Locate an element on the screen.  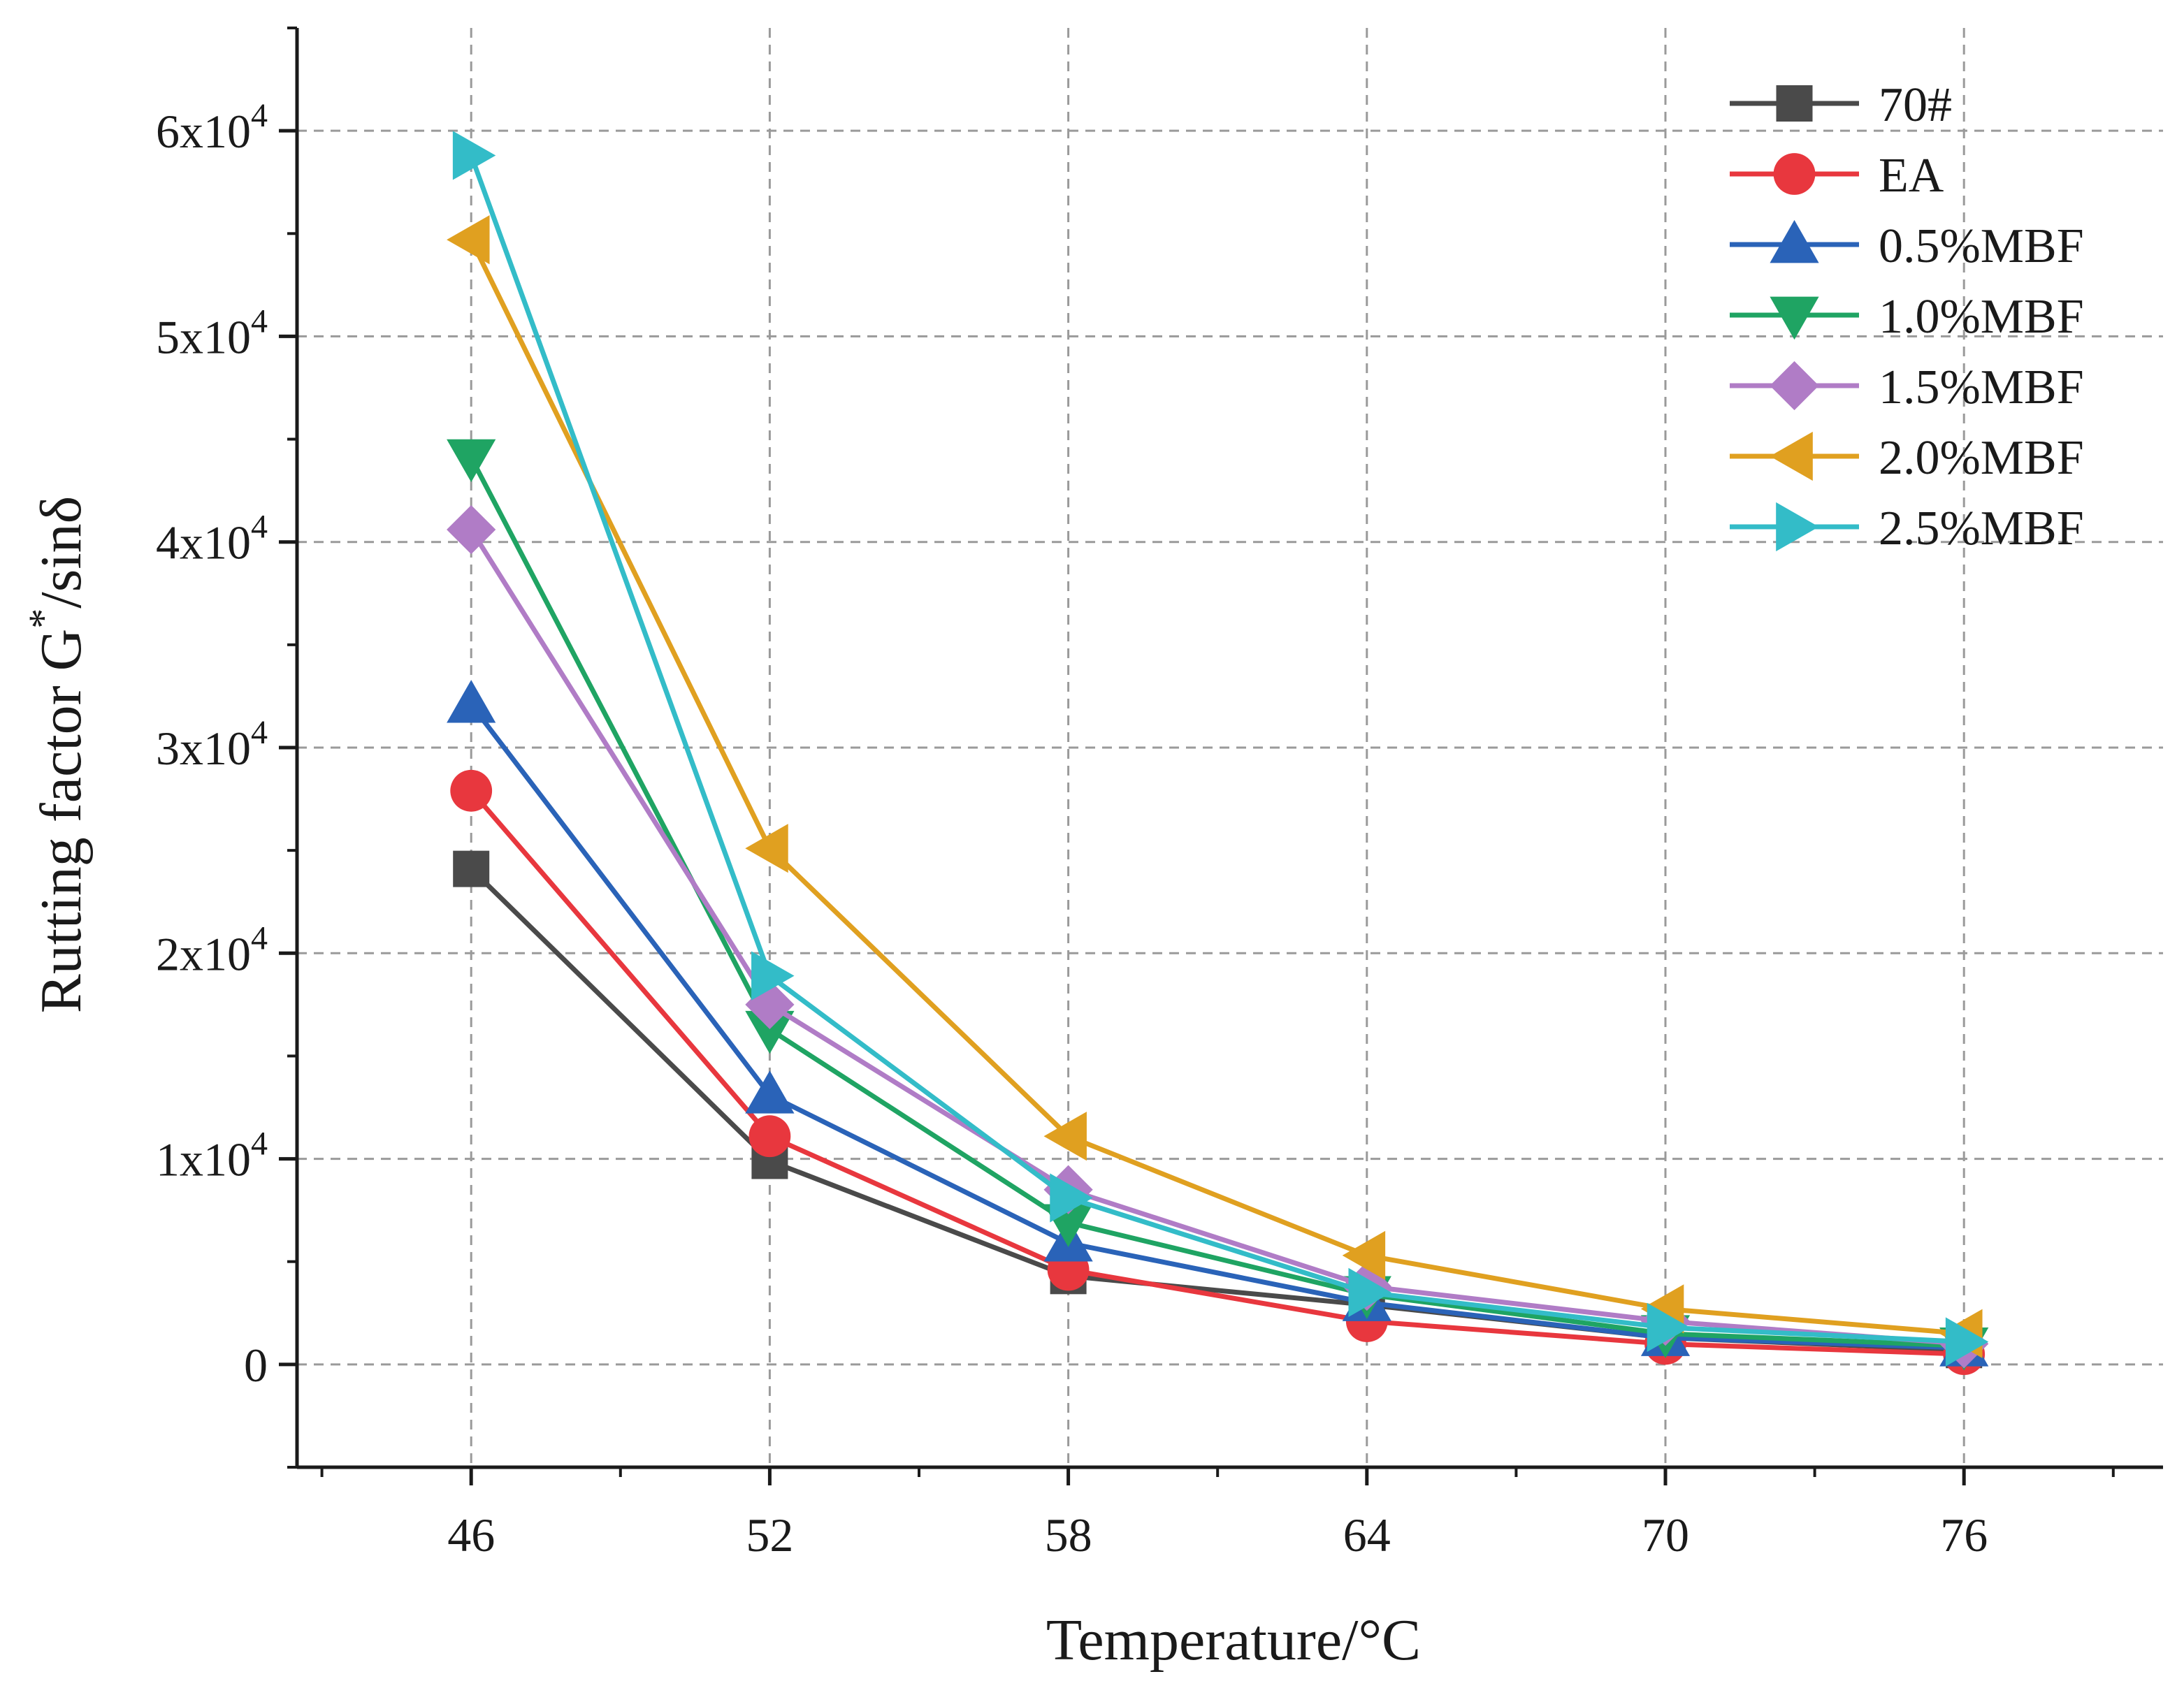
x-tick-label: 64 is located at coordinates (1367, 1535).